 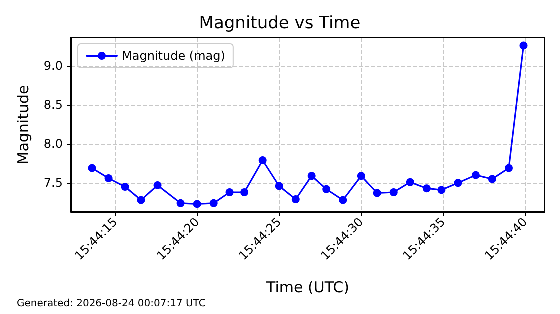 What do you see at coordinates (53, 66) in the screenshot?
I see `y-tick-label: 9.0` at bounding box center [53, 66].